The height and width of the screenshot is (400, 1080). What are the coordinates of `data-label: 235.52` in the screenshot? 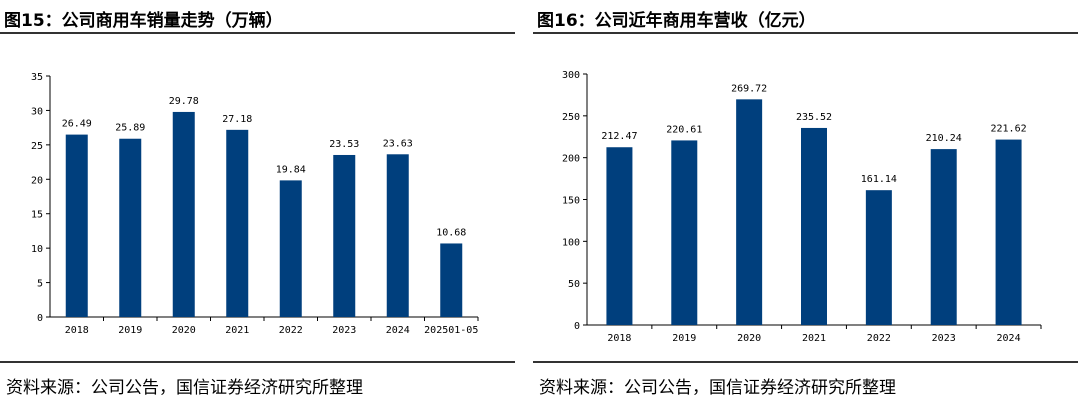 It's located at (814, 117).